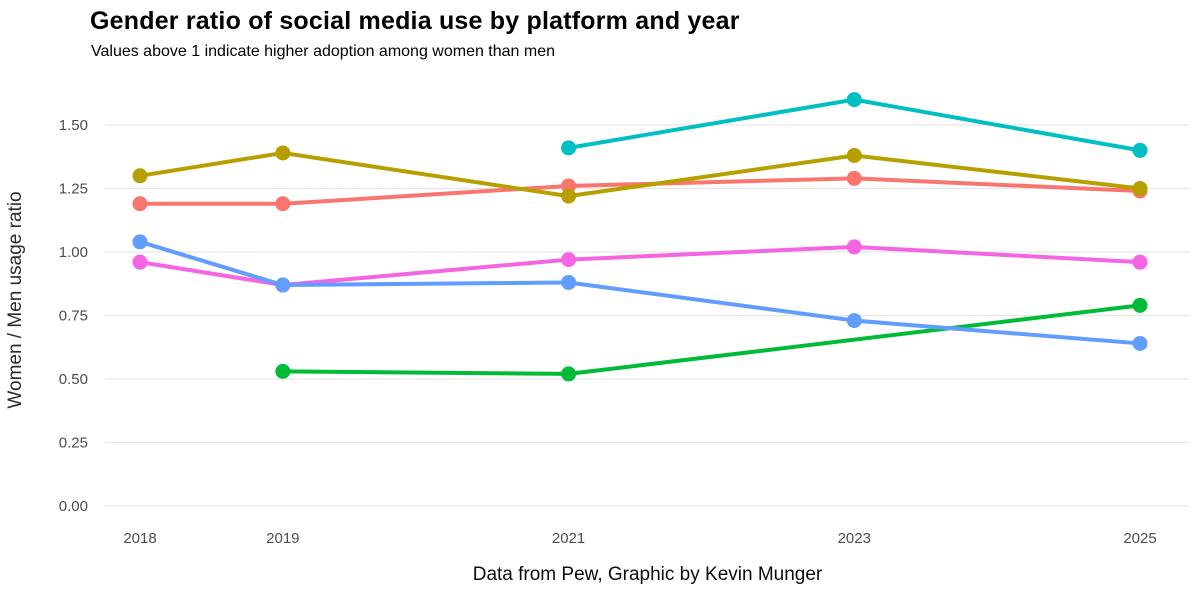 This screenshot has height=600, width=1200. I want to click on series-line-salmon, so click(640, 191).